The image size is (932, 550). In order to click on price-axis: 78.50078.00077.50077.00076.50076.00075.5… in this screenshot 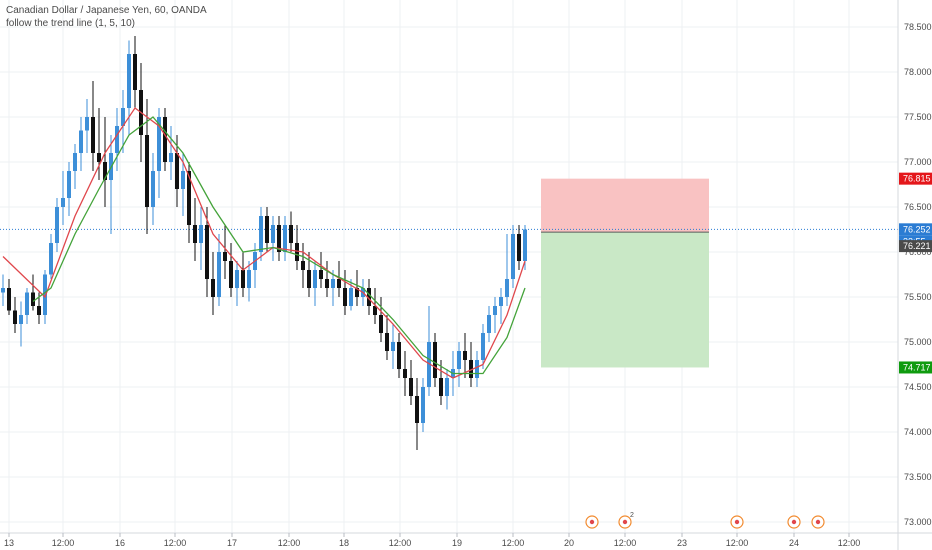, I will do `click(918, 274)`.